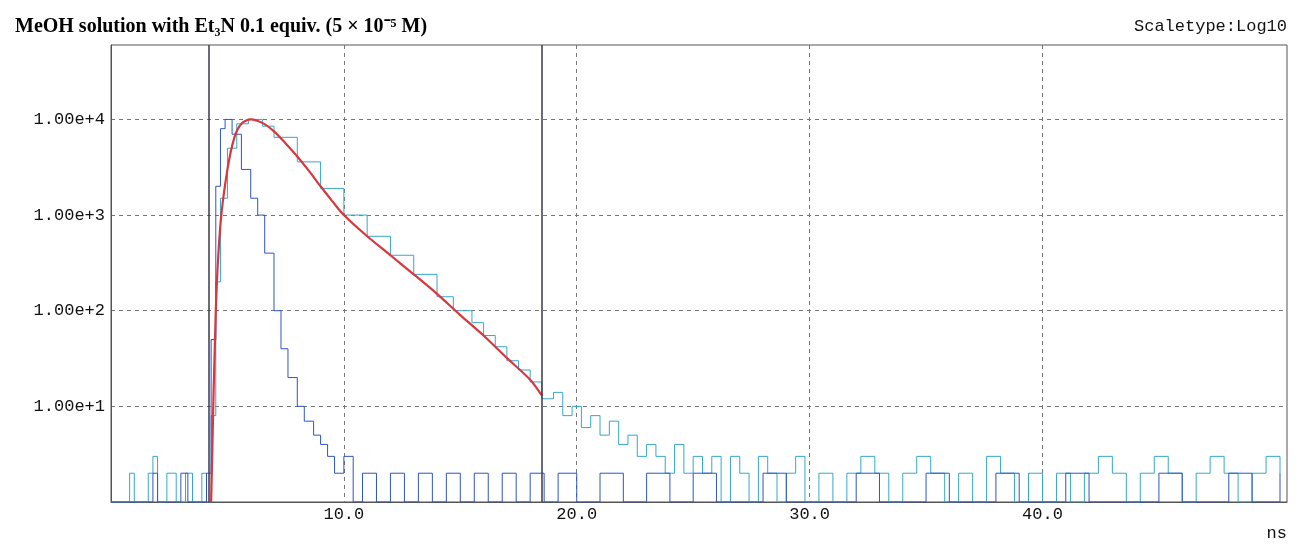 The height and width of the screenshot is (552, 1303). Describe the element at coordinates (69, 406) in the screenshot. I see `y-tick-label: 1.00e+1` at that location.